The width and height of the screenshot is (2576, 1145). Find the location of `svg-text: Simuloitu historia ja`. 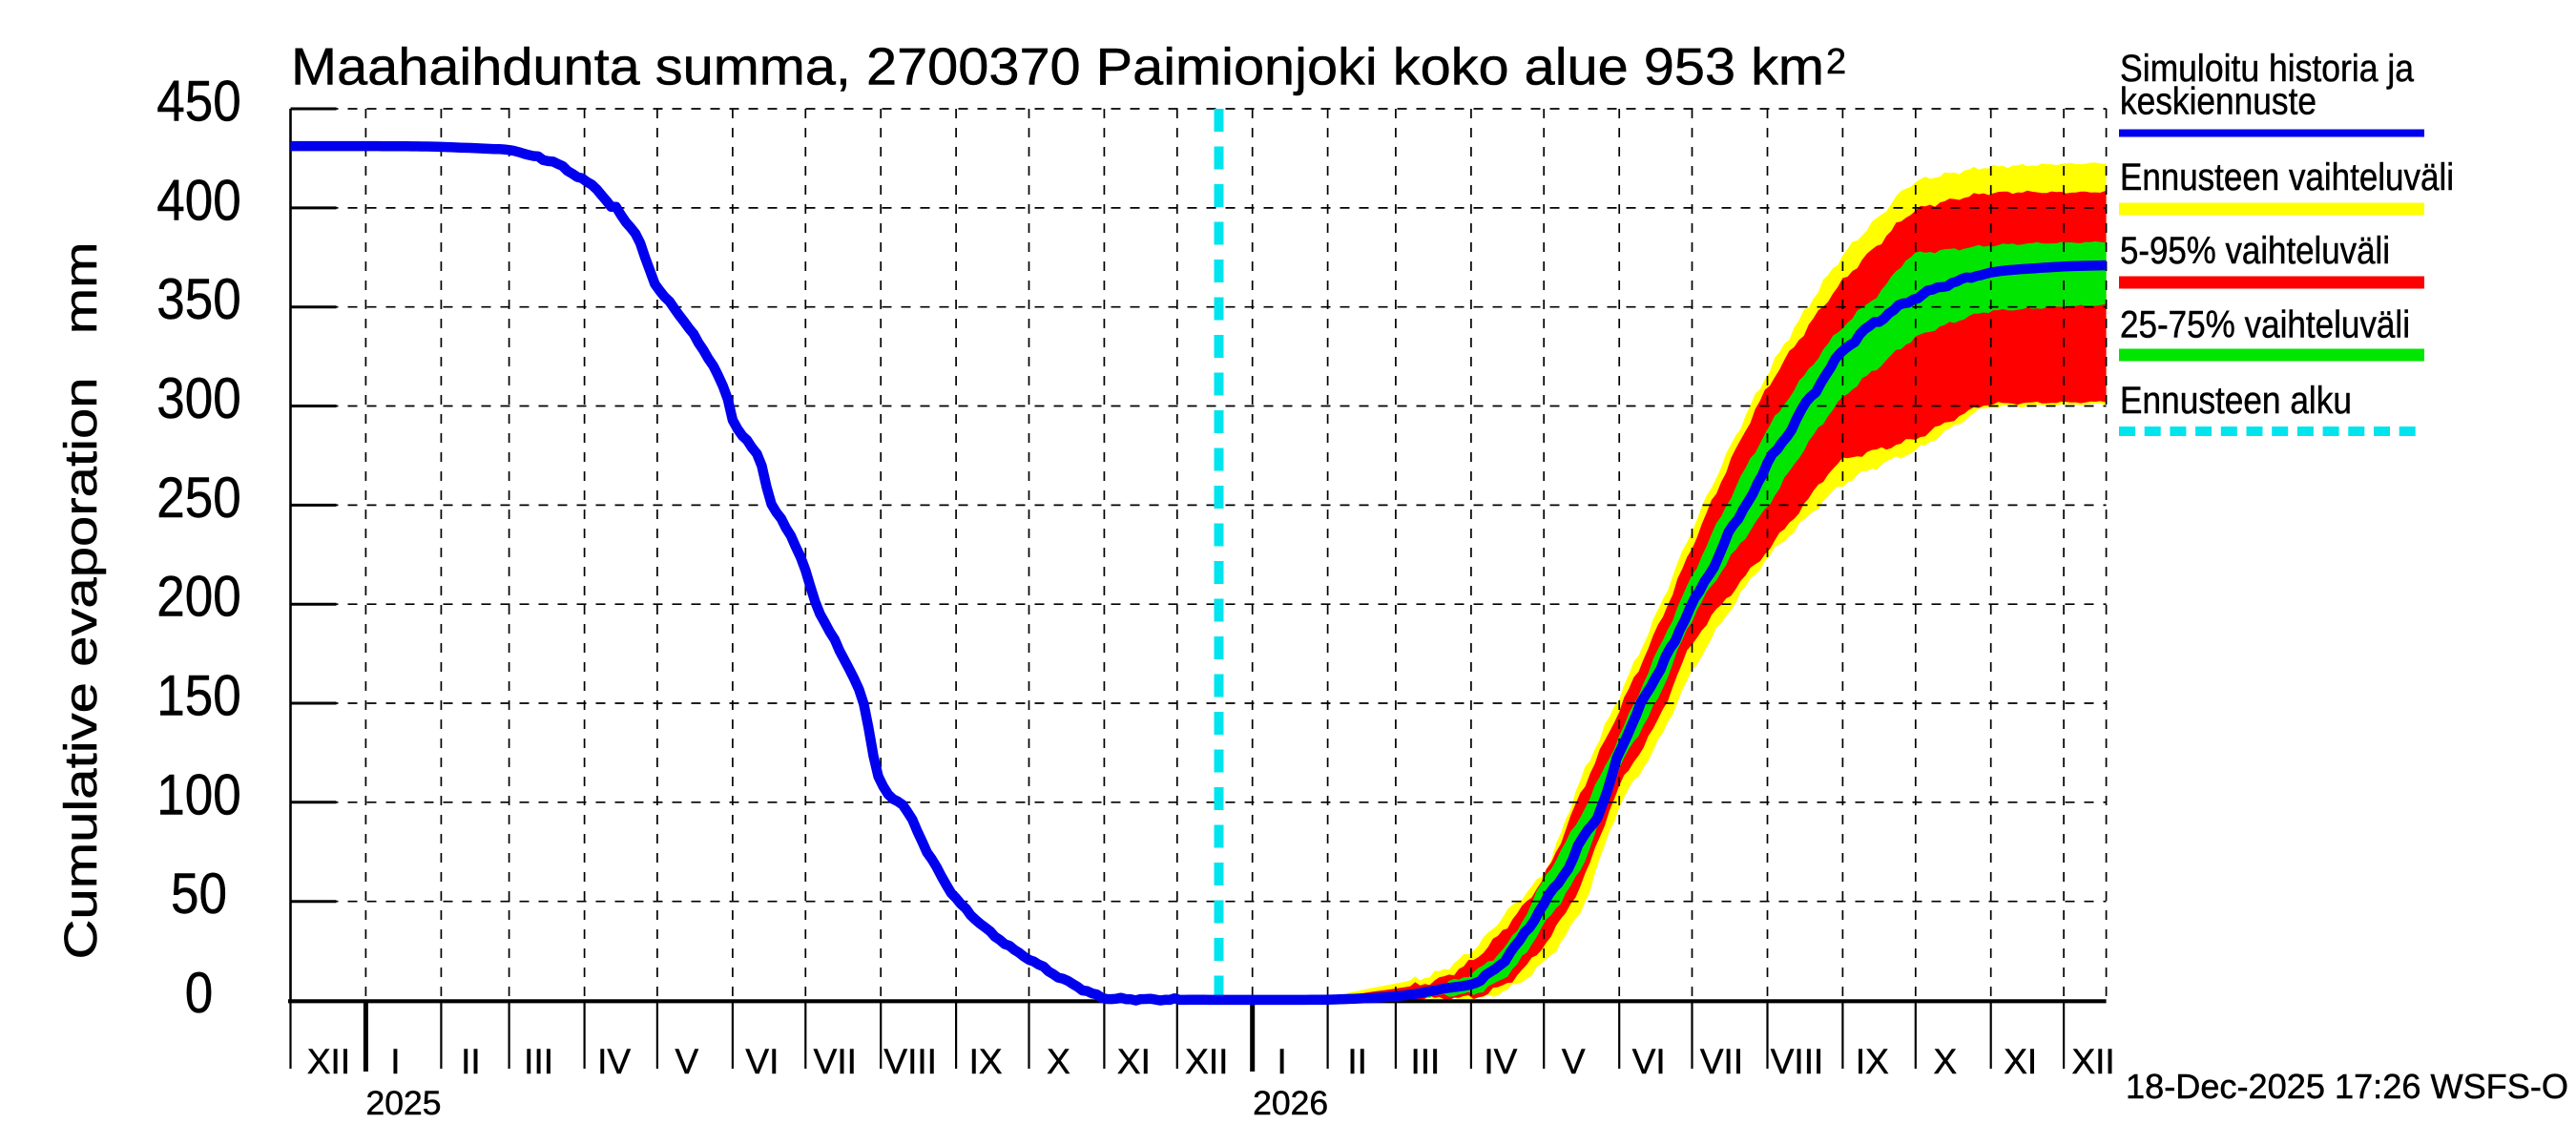

svg-text: Simuloitu historia ja is located at coordinates (2267, 69).